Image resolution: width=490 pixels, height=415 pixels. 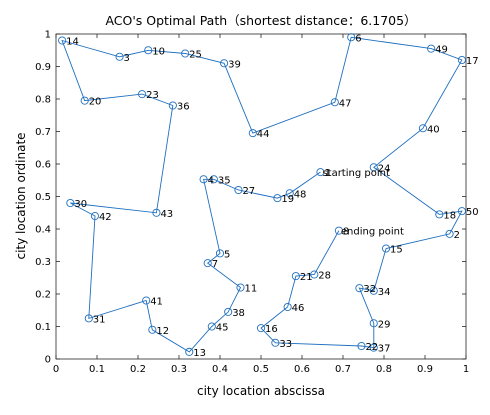 What do you see at coordinates (271, 329) in the screenshot?
I see `city-label: 16` at bounding box center [271, 329].